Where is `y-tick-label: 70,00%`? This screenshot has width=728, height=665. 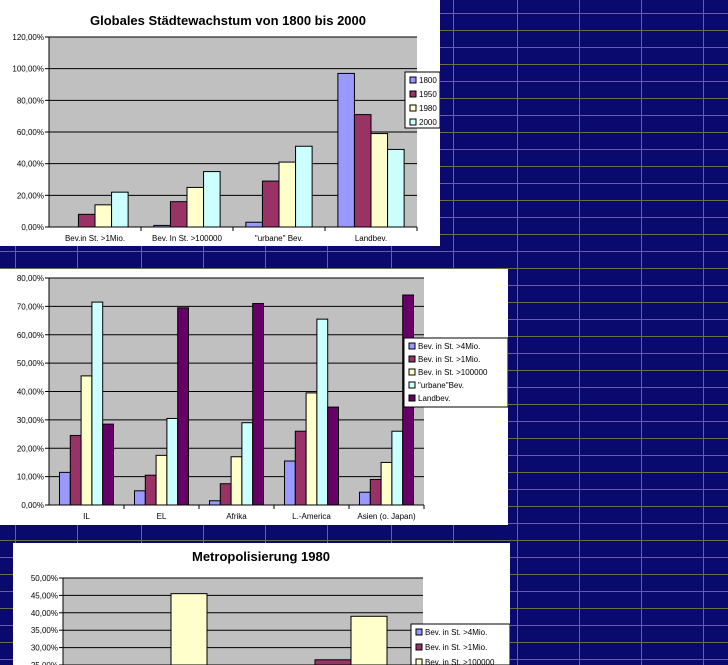
y-tick-label: 70,00% is located at coordinates (30, 306).